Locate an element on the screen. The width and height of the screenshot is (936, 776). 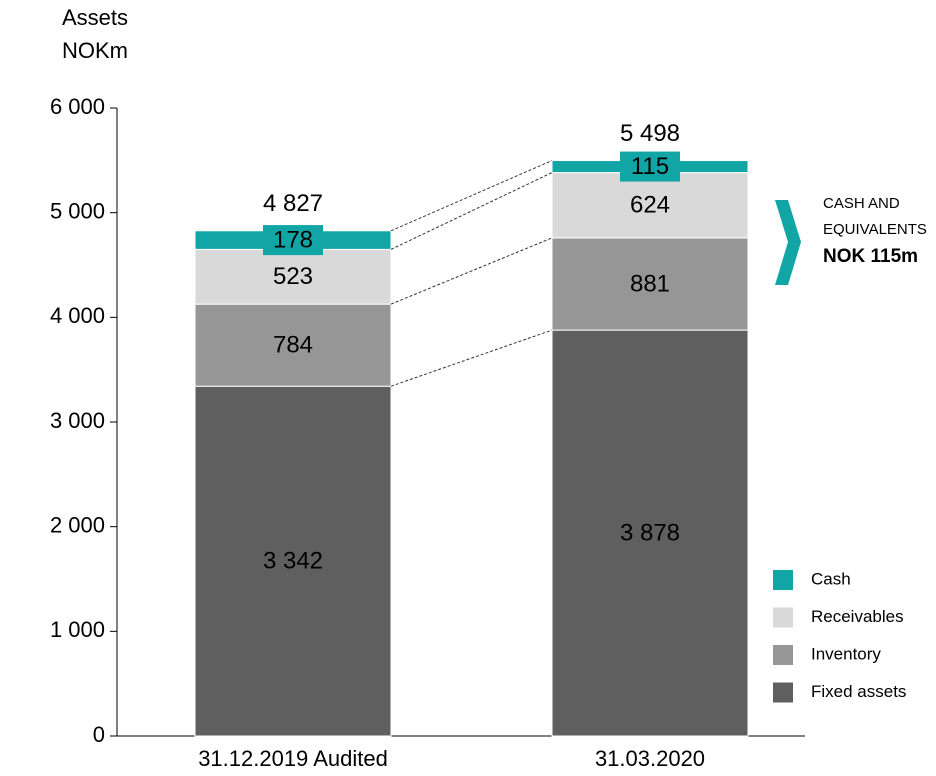
y-tick-label: 5 000 is located at coordinates (77, 210).